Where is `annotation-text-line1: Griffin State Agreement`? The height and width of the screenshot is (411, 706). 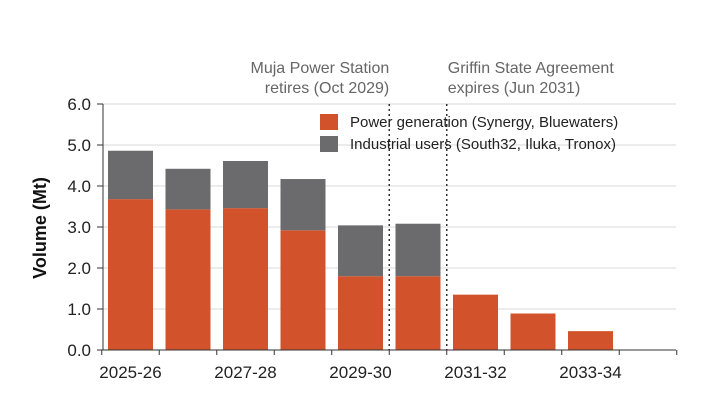
annotation-text-line1: Griffin State Agreement is located at coordinates (531, 68).